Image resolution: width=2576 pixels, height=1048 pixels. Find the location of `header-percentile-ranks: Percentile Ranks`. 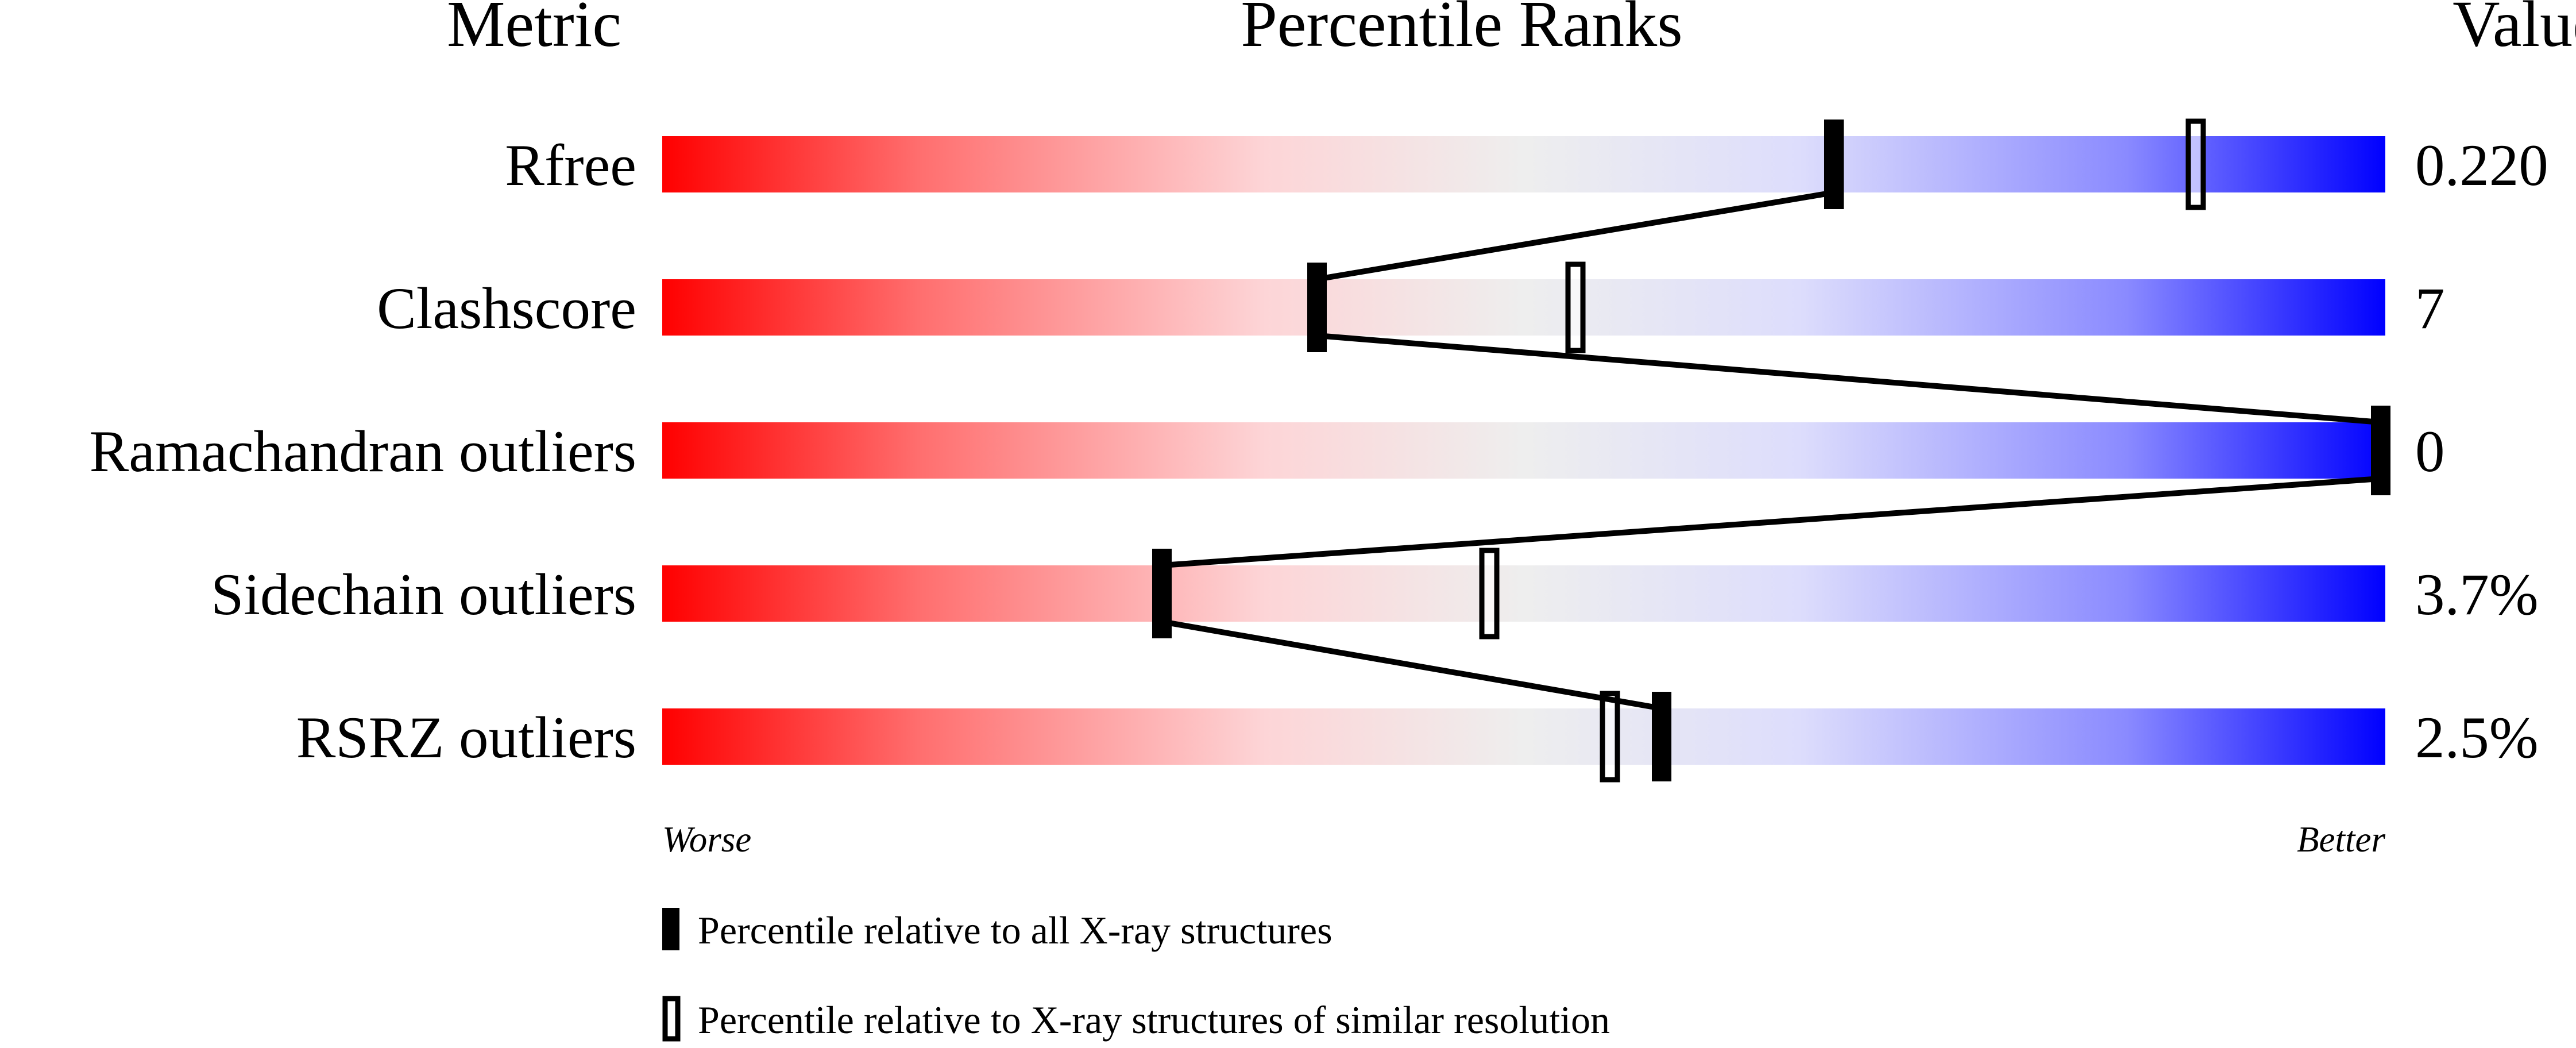

header-percentile-ranks: Percentile Ranks is located at coordinates (1461, 30).